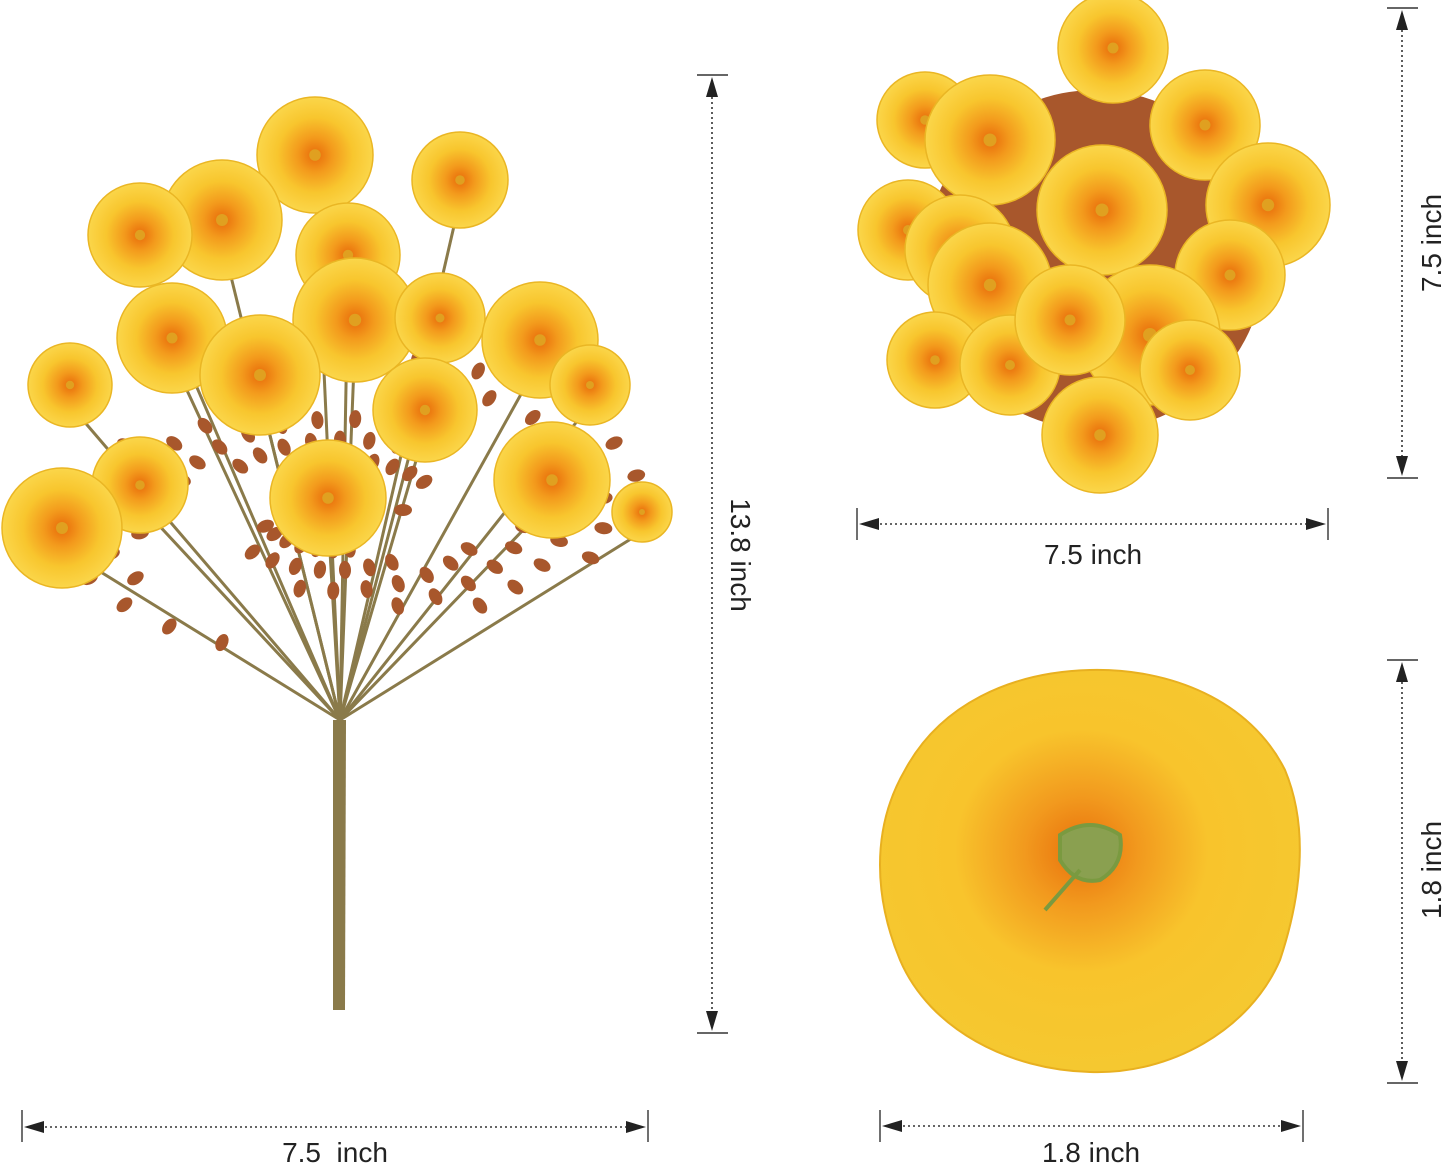 The image size is (1445, 1169). Describe the element at coordinates (1430, 870) in the screenshot. I see `flower-height-label: 1.8 inch` at that location.